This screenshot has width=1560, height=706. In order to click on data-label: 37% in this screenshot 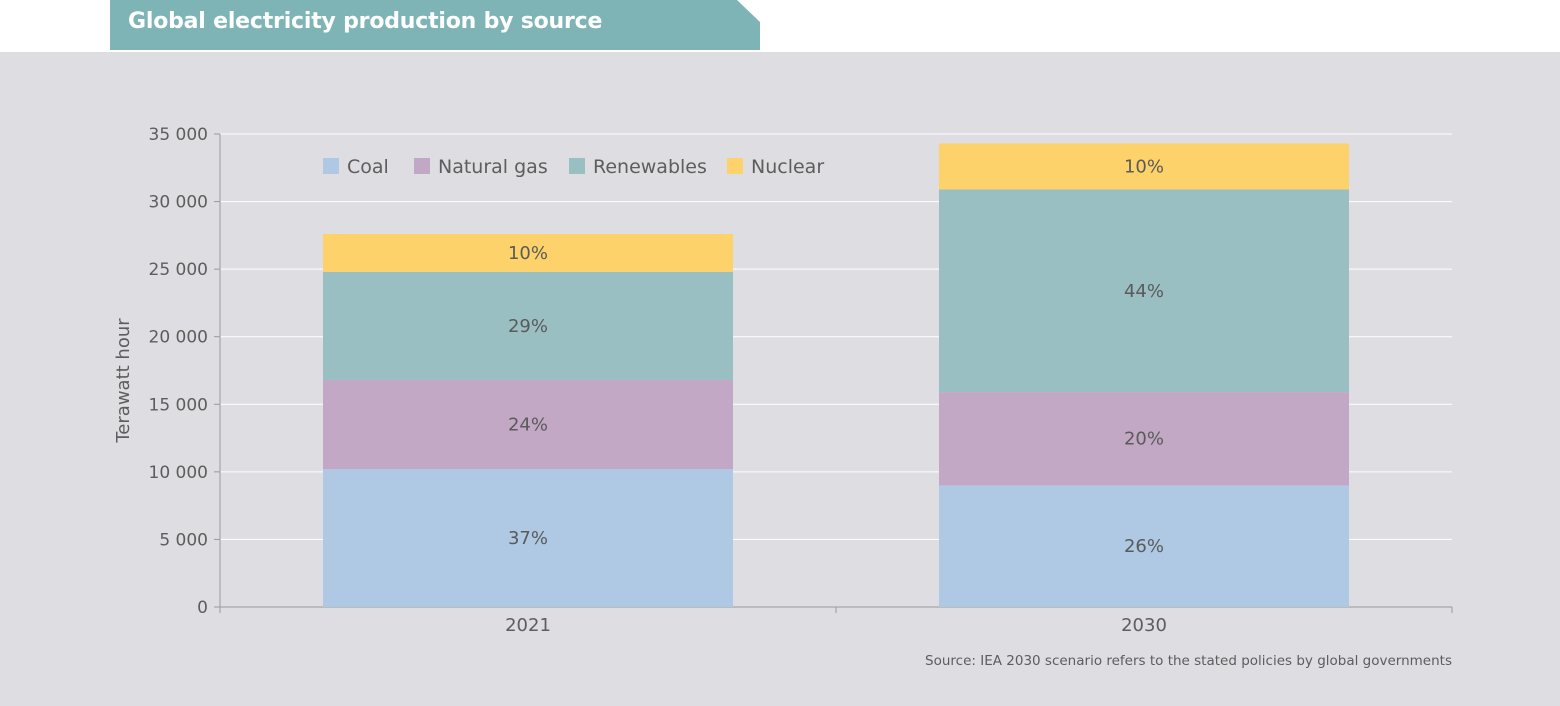, I will do `click(528, 538)`.